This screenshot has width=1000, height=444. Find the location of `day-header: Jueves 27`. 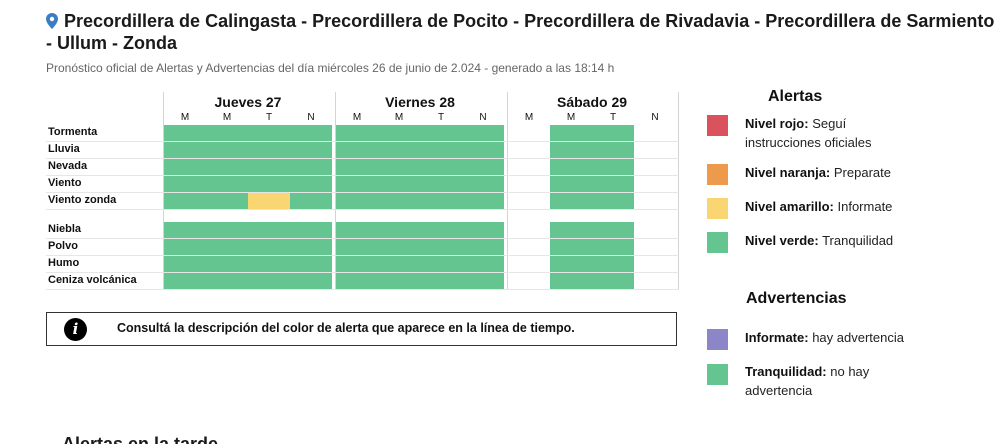

day-header: Jueves 27 is located at coordinates (248, 102).